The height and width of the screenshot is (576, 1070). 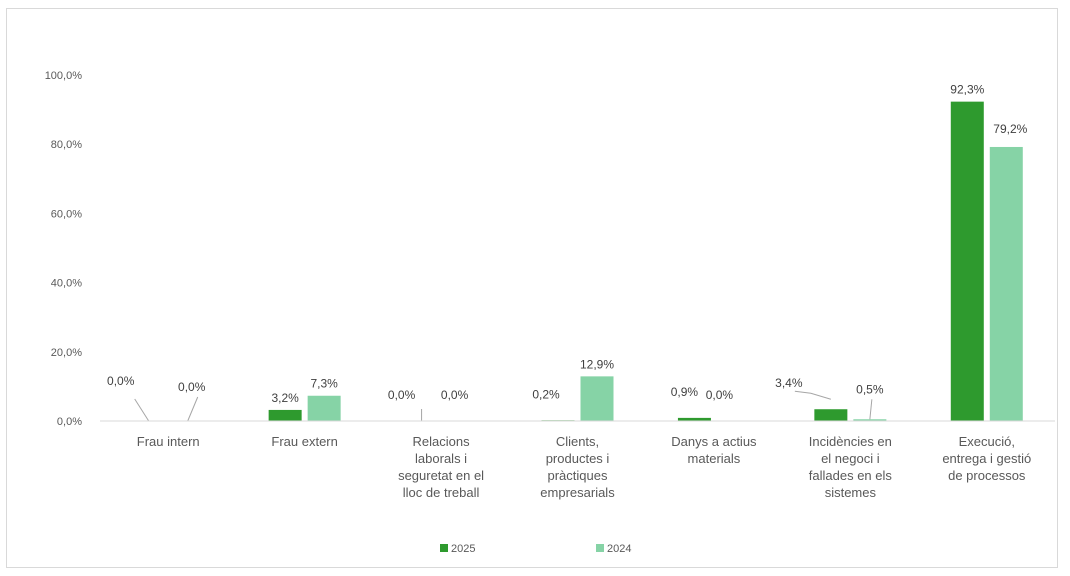 What do you see at coordinates (619, 549) in the screenshot?
I see `legend-label-2024: 2024` at bounding box center [619, 549].